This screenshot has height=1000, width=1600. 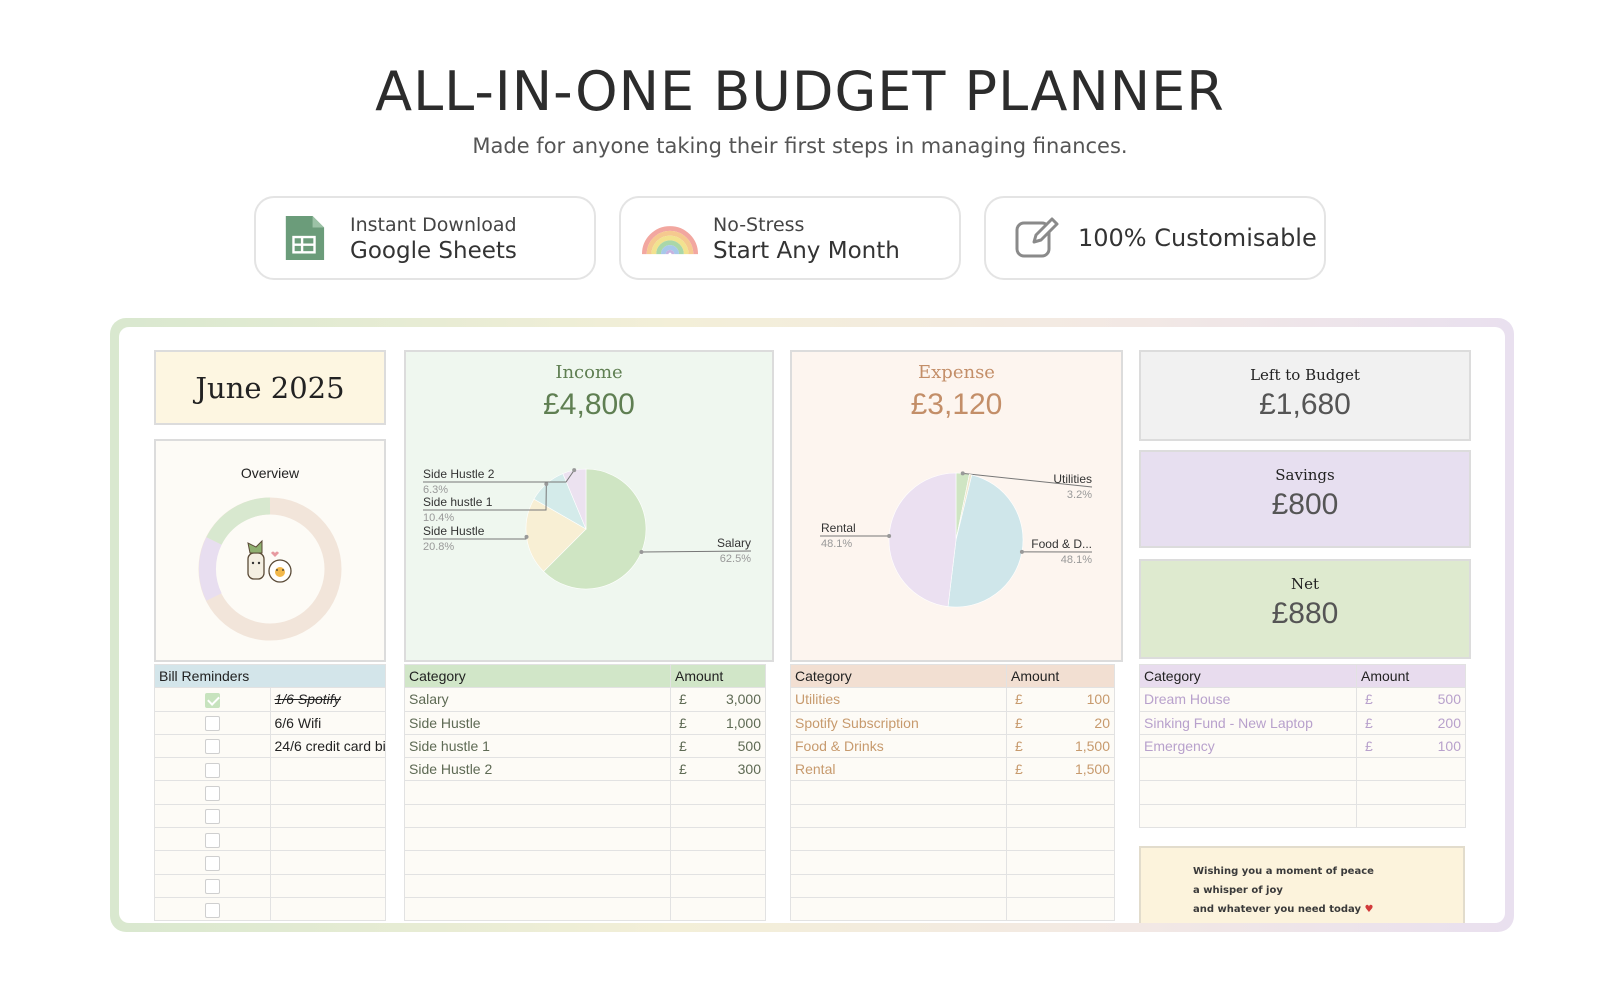 I want to click on amount-cell: 1,000, so click(x=732, y=722).